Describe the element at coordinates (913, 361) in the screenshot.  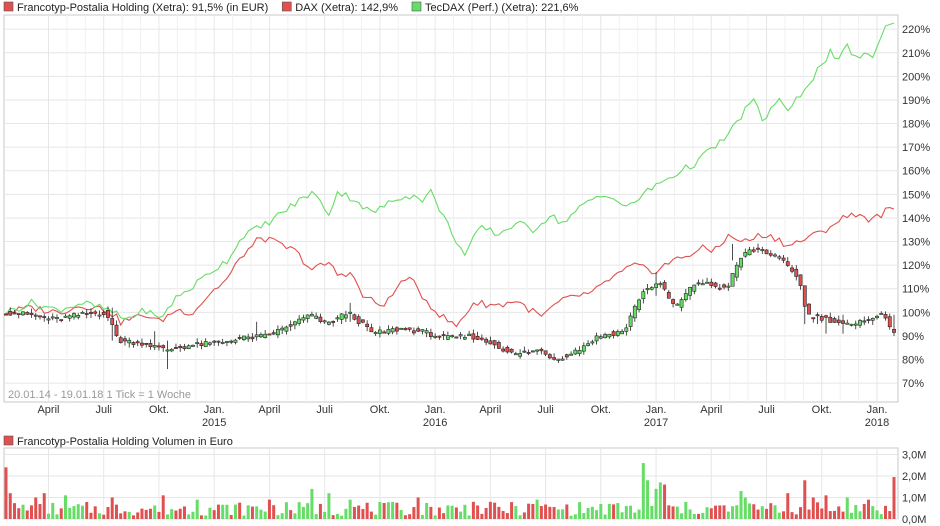
I see `y-tick-label: 80%` at that location.